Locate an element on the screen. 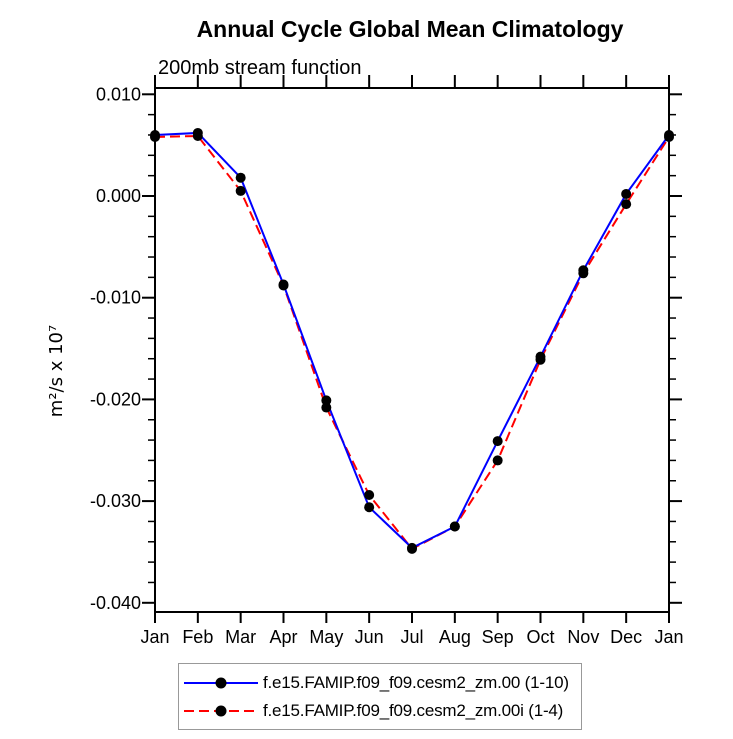 This screenshot has width=733, height=739. x-tick-labels: Jan Feb Mar Apr May Jun Jul Aug Sep Oct Nov Dec Jan is located at coordinates (411, 637).